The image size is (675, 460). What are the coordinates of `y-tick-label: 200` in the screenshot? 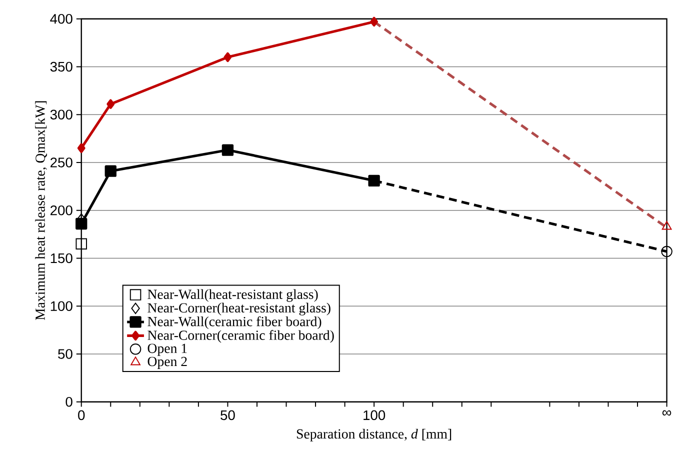 It's located at (61, 210).